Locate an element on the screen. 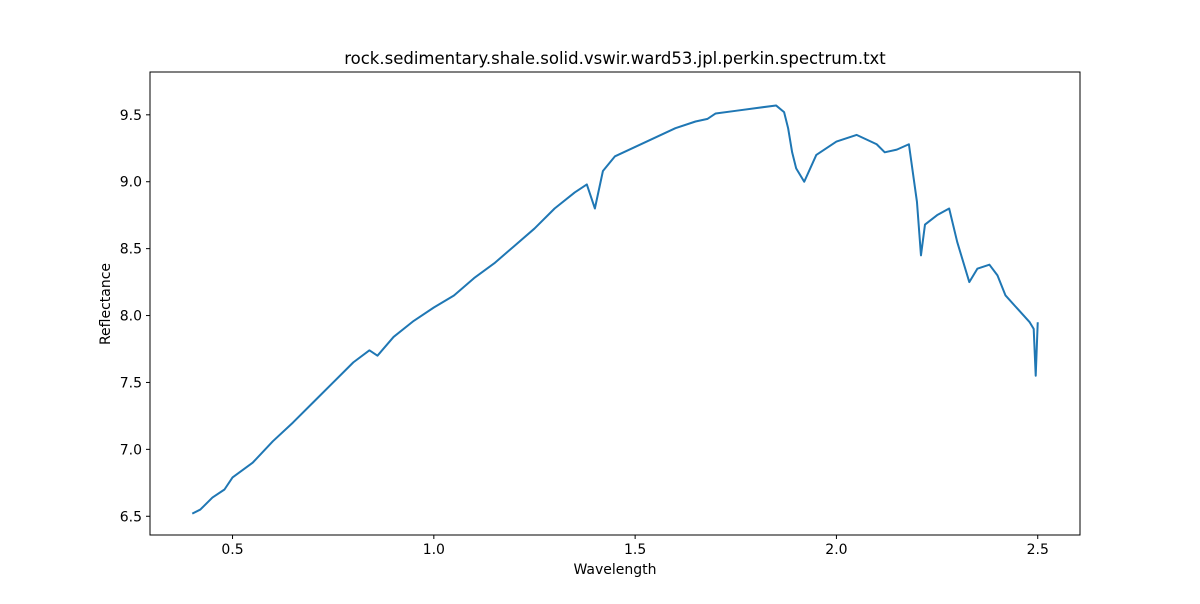  y-tick-label: 6.5 is located at coordinates (131, 517).